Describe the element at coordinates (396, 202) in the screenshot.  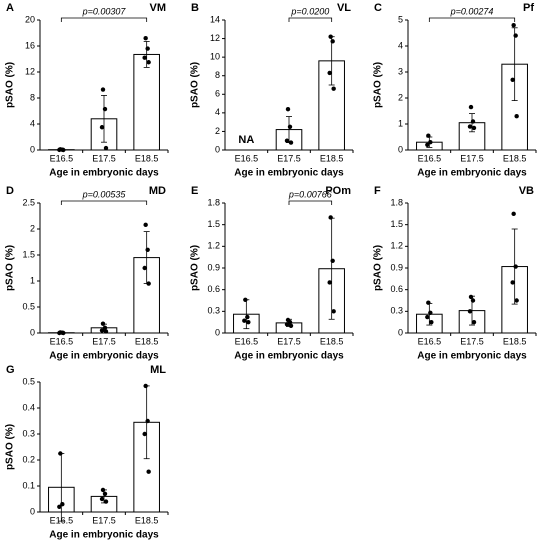
I see `y-tick-label: 1.8` at that location.